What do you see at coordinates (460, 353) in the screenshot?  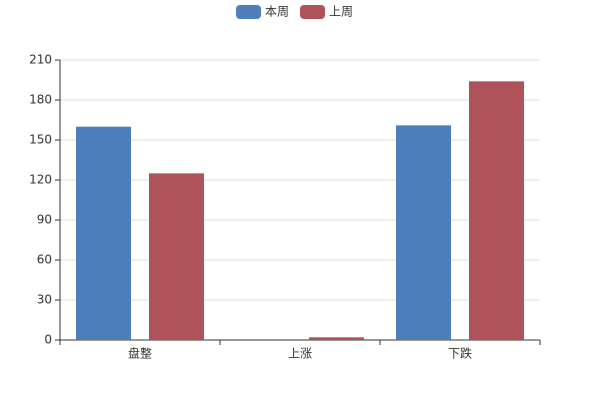 I see `x-tick-label: 下跌` at bounding box center [460, 353].